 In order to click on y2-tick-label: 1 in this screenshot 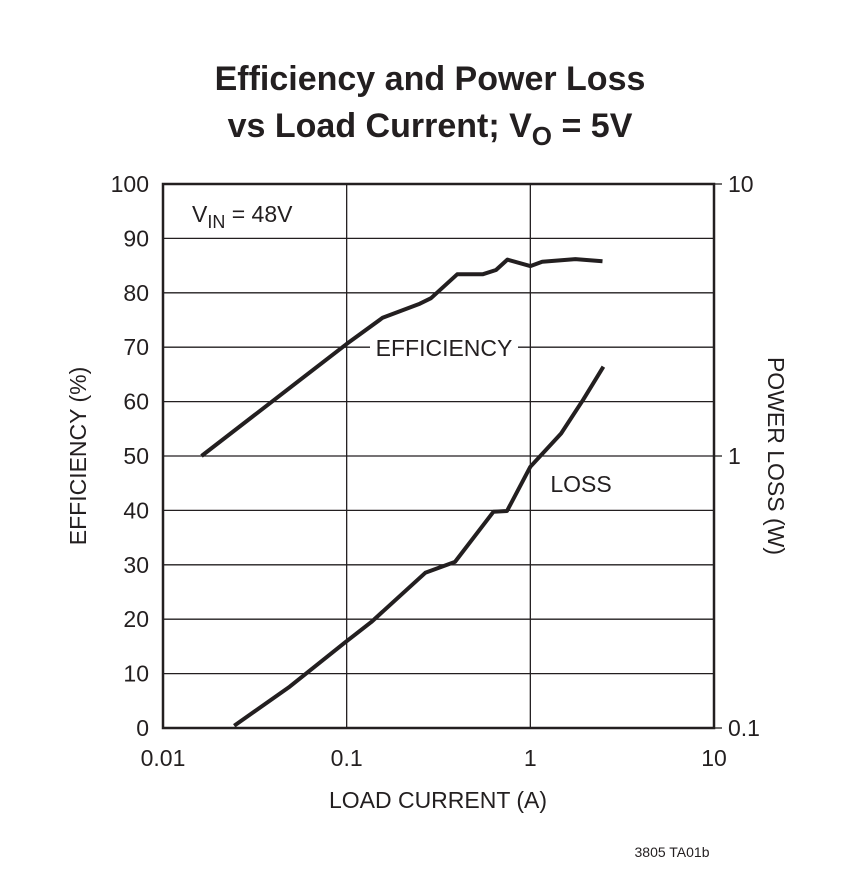, I will do `click(734, 456)`.